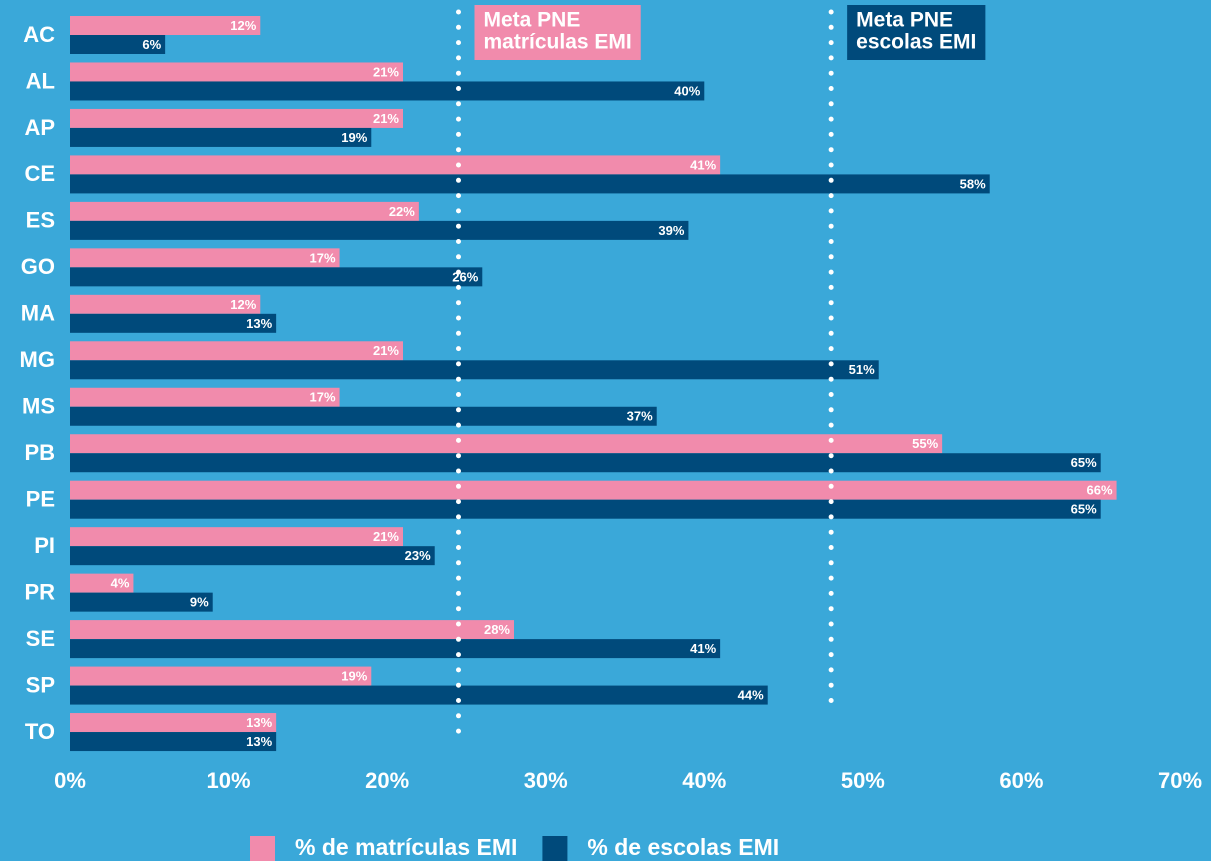  What do you see at coordinates (39, 591) in the screenshot?
I see `category-label: PR` at bounding box center [39, 591].